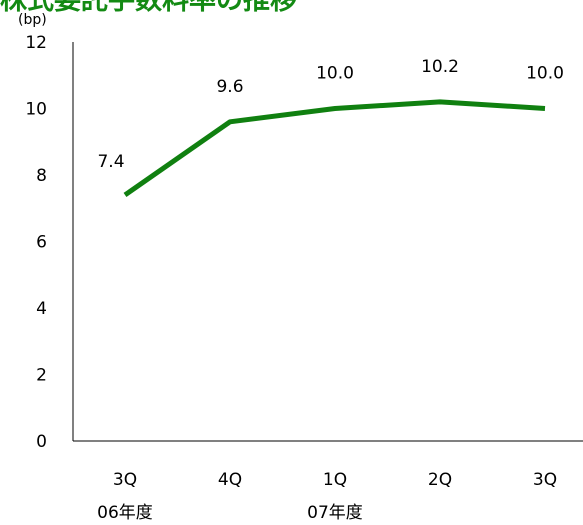 This screenshot has width=583, height=525. I want to click on y-tick-label: 8, so click(41, 176).